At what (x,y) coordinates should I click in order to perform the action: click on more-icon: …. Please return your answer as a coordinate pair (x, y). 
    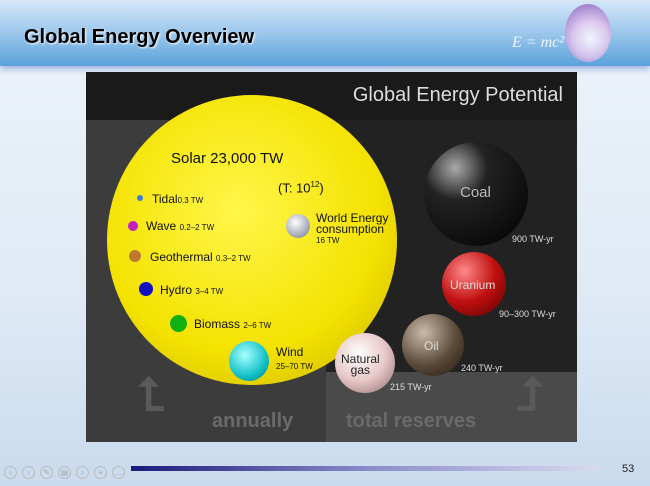
    Looking at the image, I should click on (118, 472).